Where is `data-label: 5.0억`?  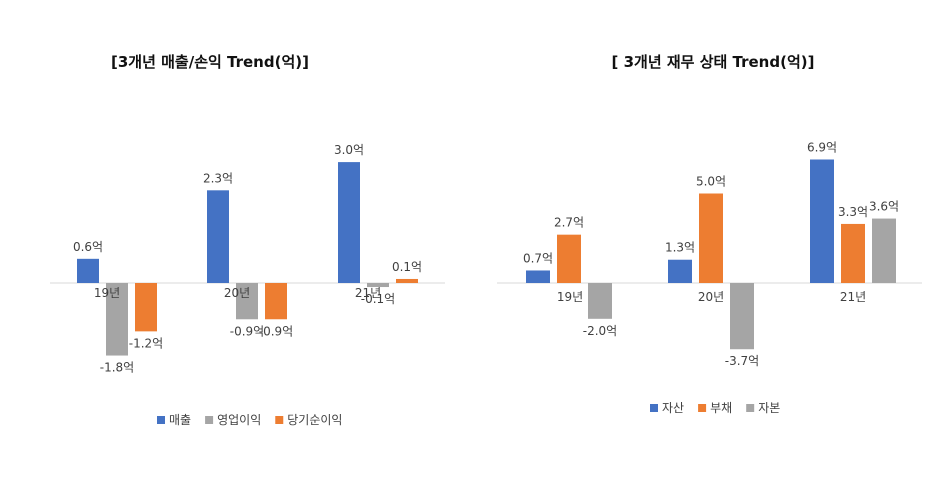
data-label: 5.0억 is located at coordinates (711, 182).